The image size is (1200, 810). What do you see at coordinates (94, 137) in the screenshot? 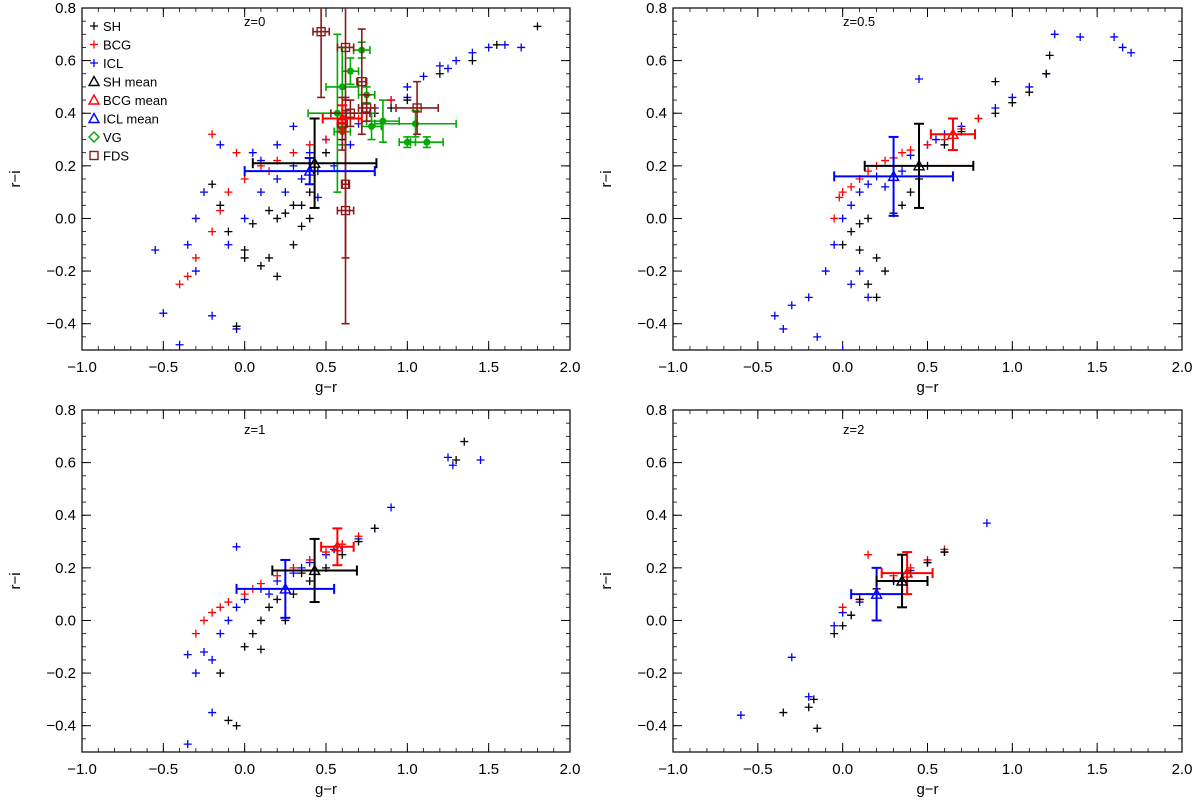
I see `legend-vg-marker` at bounding box center [94, 137].